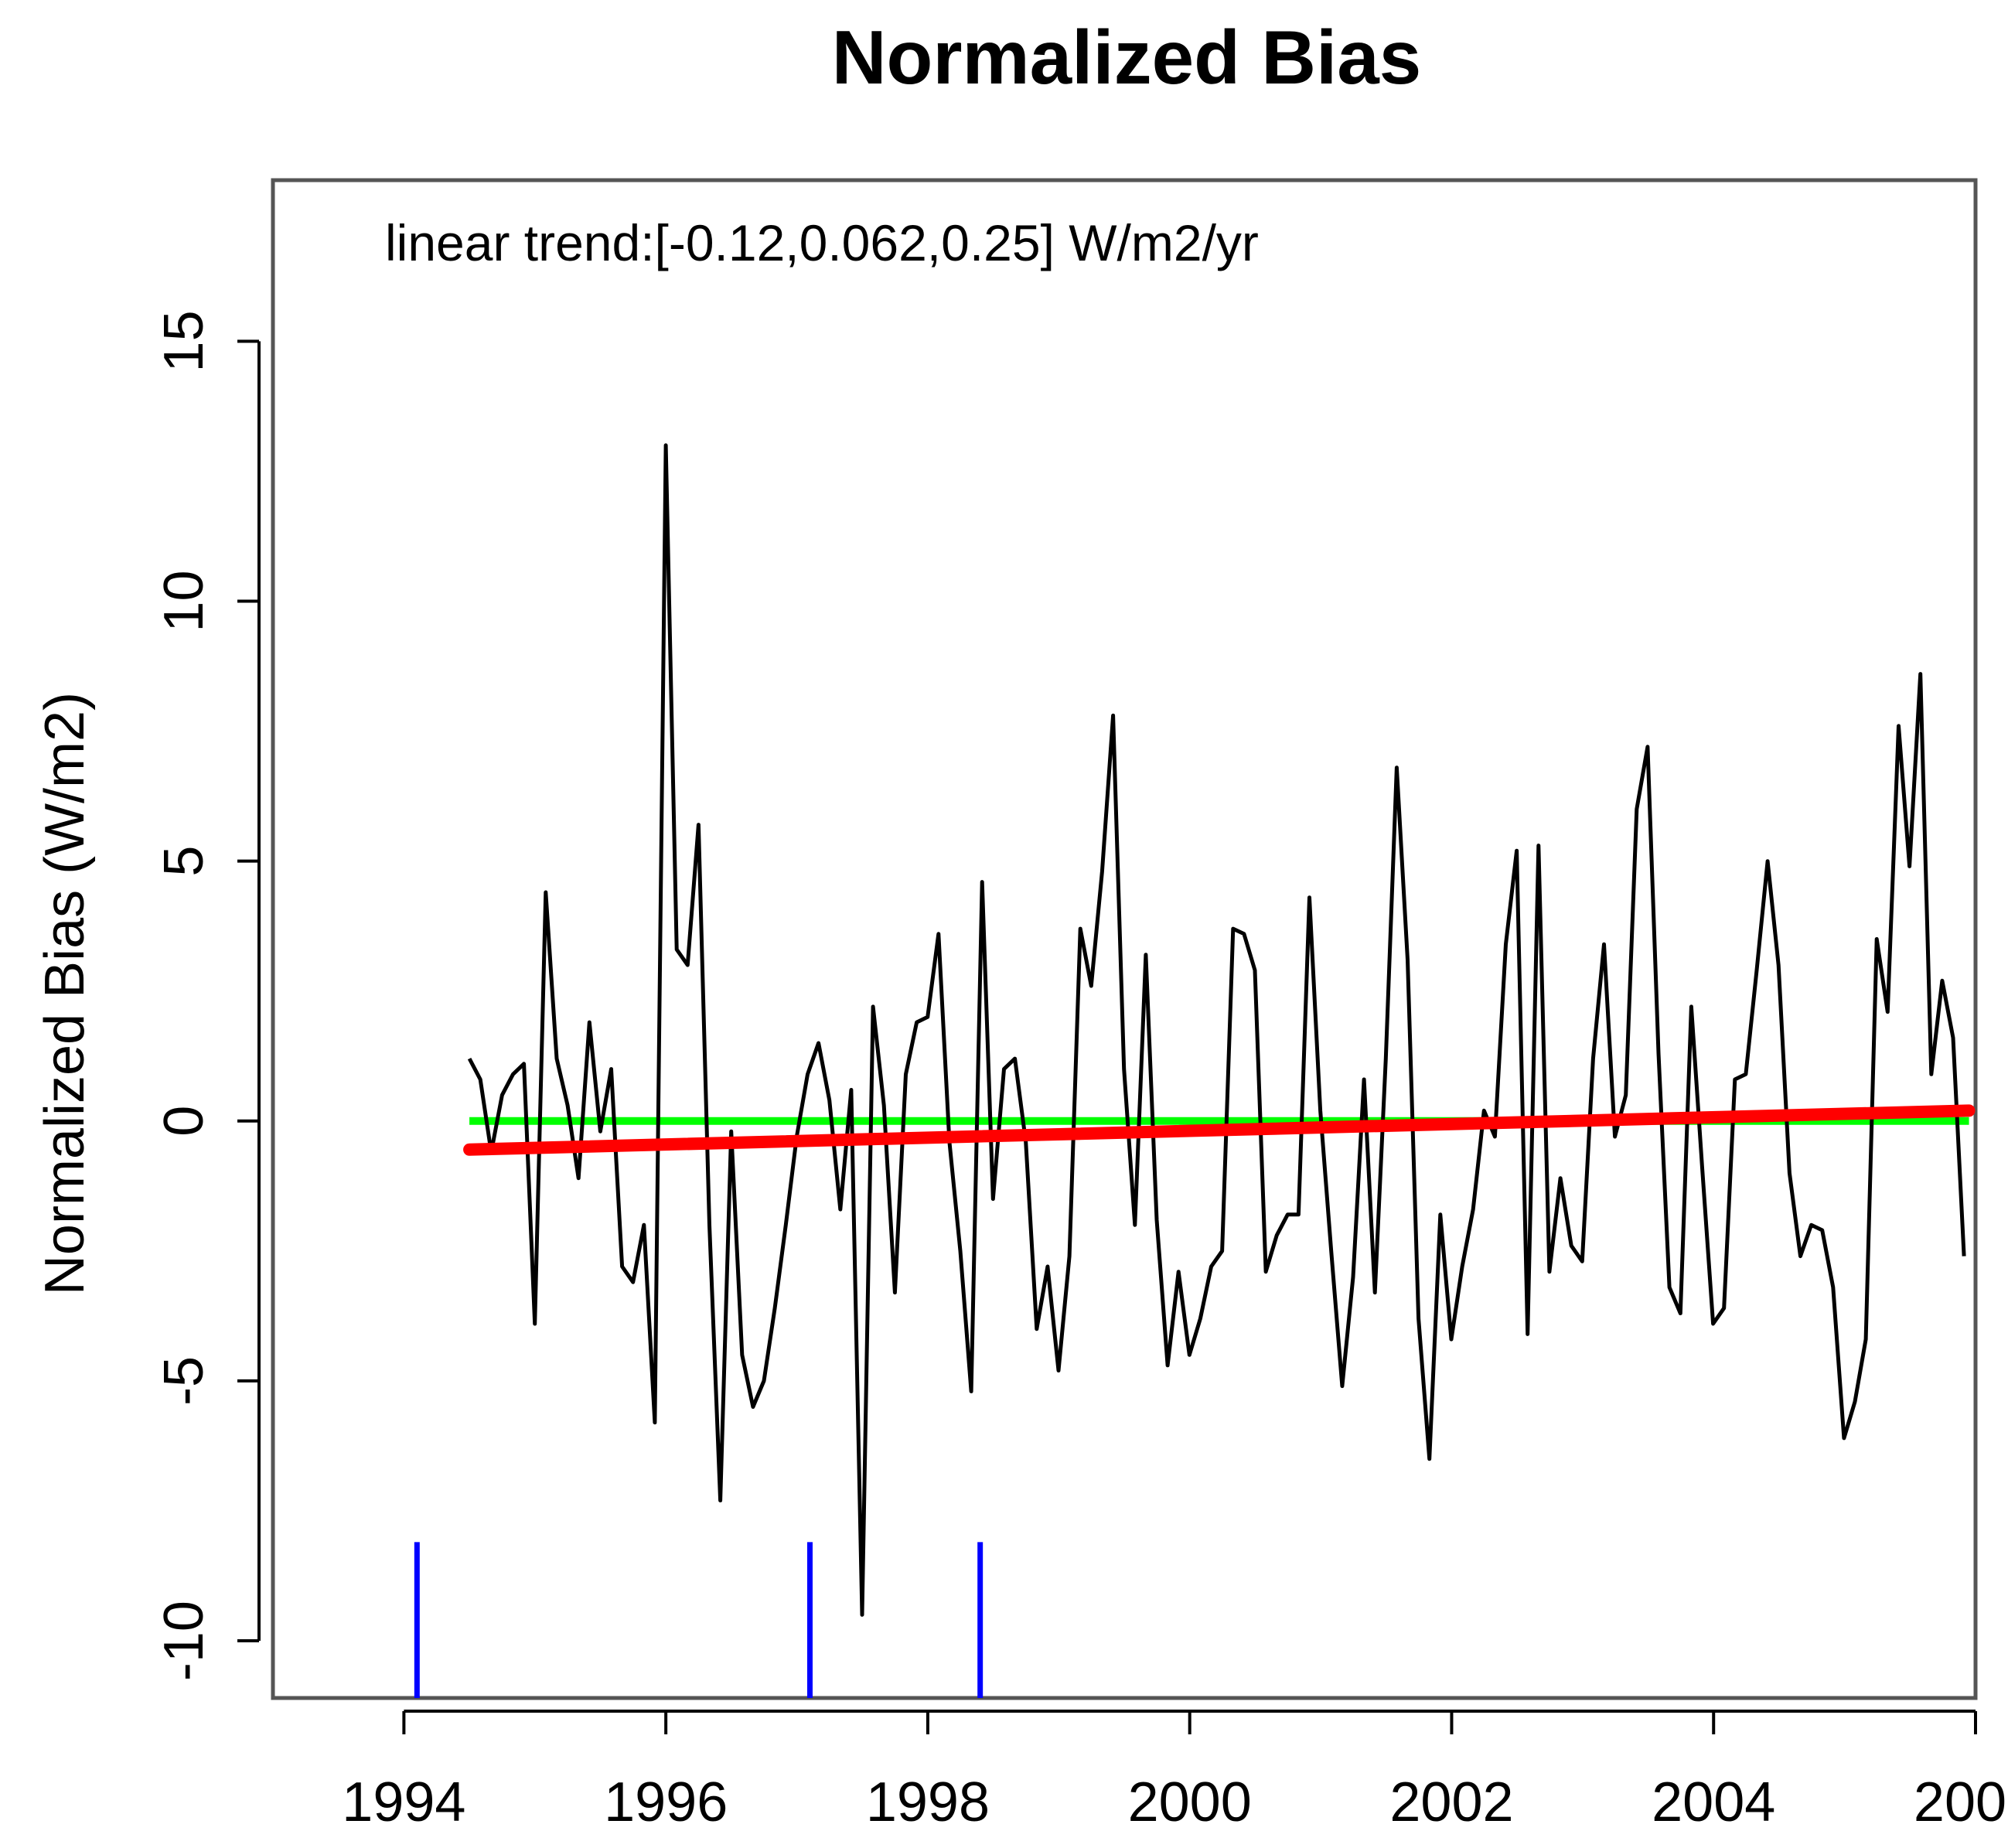 This screenshot has width=2008, height=1848. I want to click on x-axis: 1994 1996 1998 2000 2002 2004 2006, so click(1175, 1771).